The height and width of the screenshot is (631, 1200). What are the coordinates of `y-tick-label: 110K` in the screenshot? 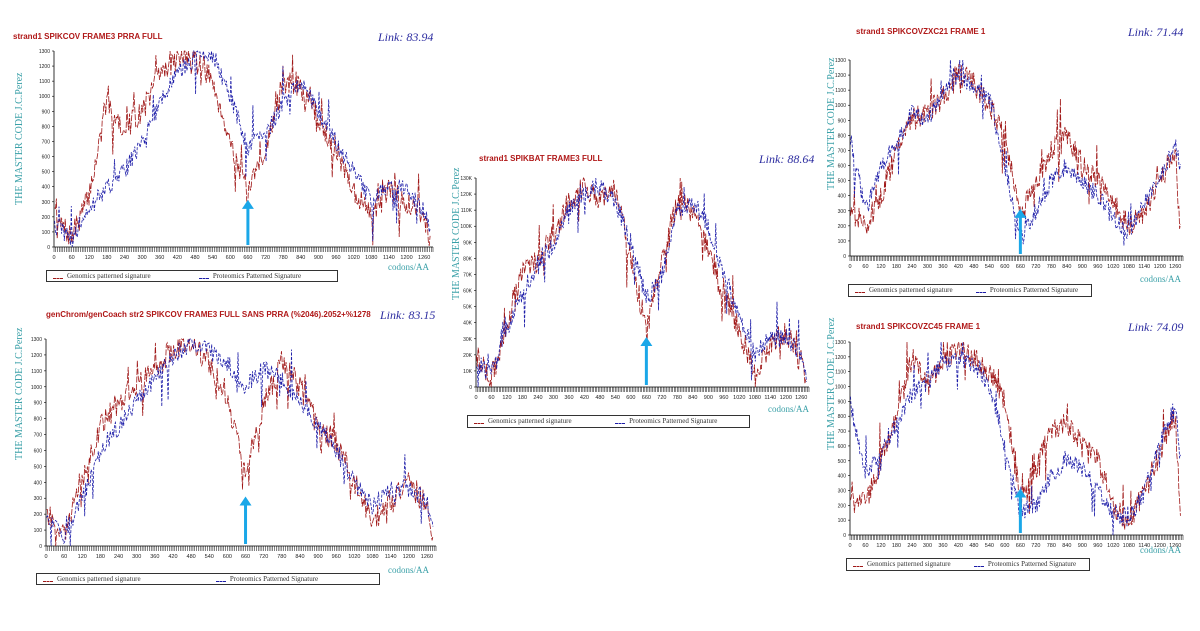 It's located at (467, 211).